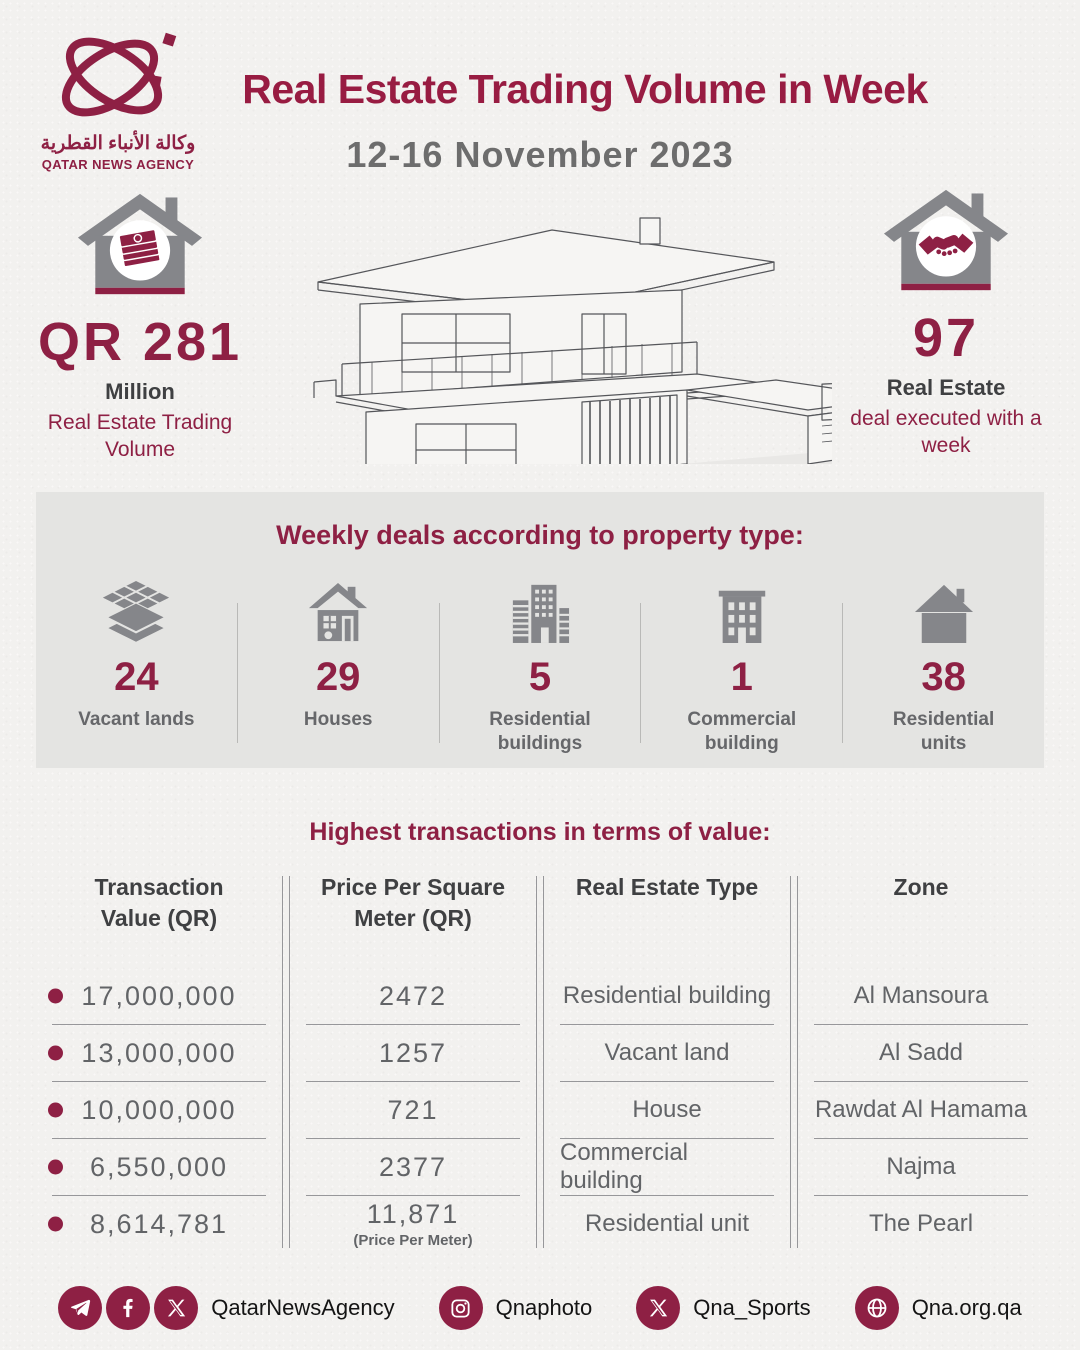 The image size is (1080, 1350). What do you see at coordinates (338, 719) in the screenshot?
I see `houses-label: Houses` at bounding box center [338, 719].